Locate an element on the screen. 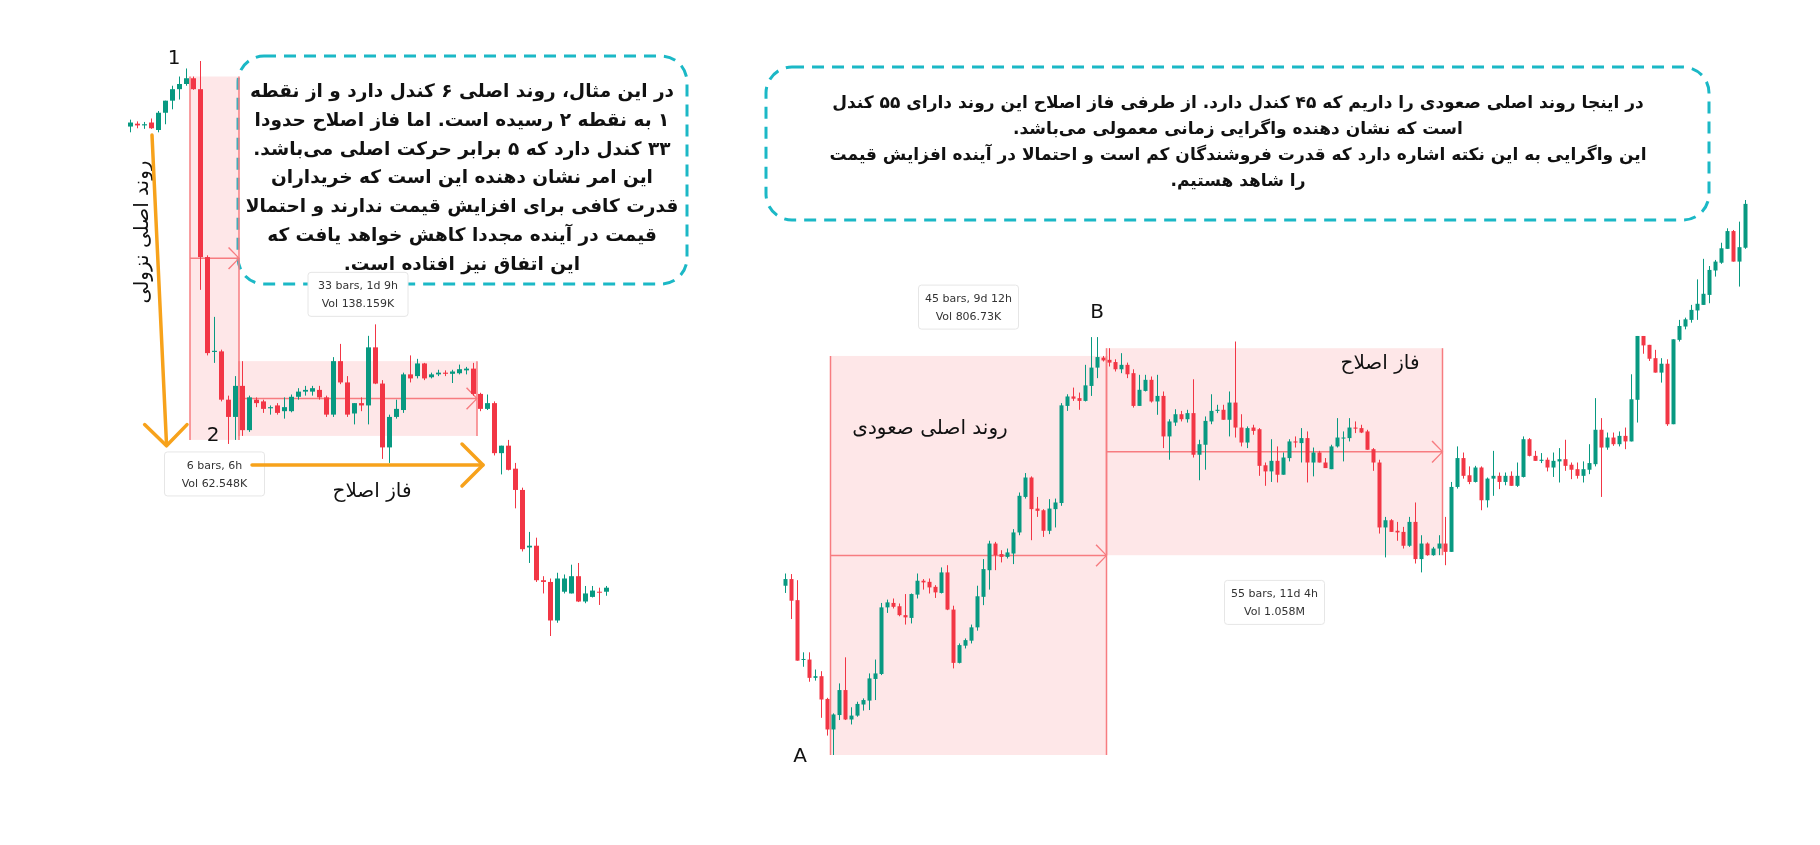  annotation: در این مثال، روند اصلی ۶ کندل دارد و از نقطه ۱ به نقطه ۲ رسیده است. اما فاز اصلاح حدودا ۳۳ کندل دارد که ۵ برابر حرکت اصلی می‌باشد. این امر نشان دهنده این است که خریداران قدرت کافی برای افزایش قیمت ندارند و احتمالا قیمت در آینده مجددا کاهش خواهد یافت که این اتفاق نیز افتاده است. is located at coordinates (462, 177).